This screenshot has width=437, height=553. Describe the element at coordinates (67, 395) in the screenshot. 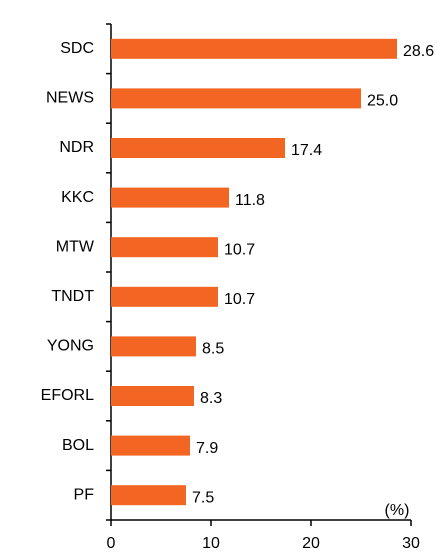

I see `y-tick-label: EFORL` at that location.